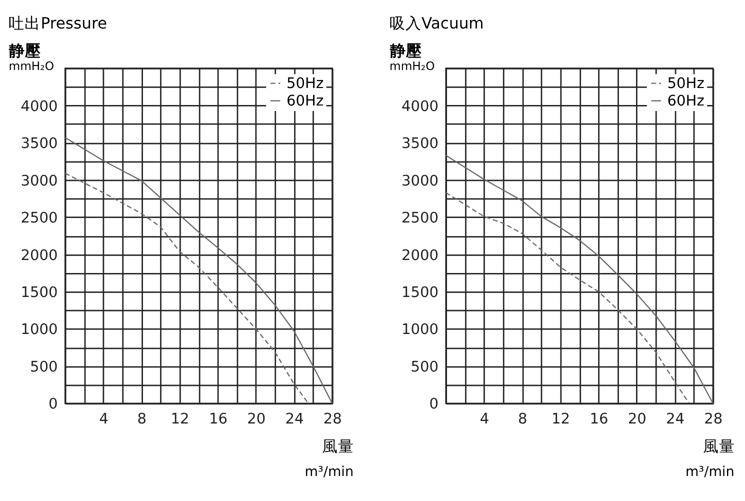 The height and width of the screenshot is (501, 745). Describe the element at coordinates (437, 23) in the screenshot. I see `chart-title: 吸入Vacuum` at that location.